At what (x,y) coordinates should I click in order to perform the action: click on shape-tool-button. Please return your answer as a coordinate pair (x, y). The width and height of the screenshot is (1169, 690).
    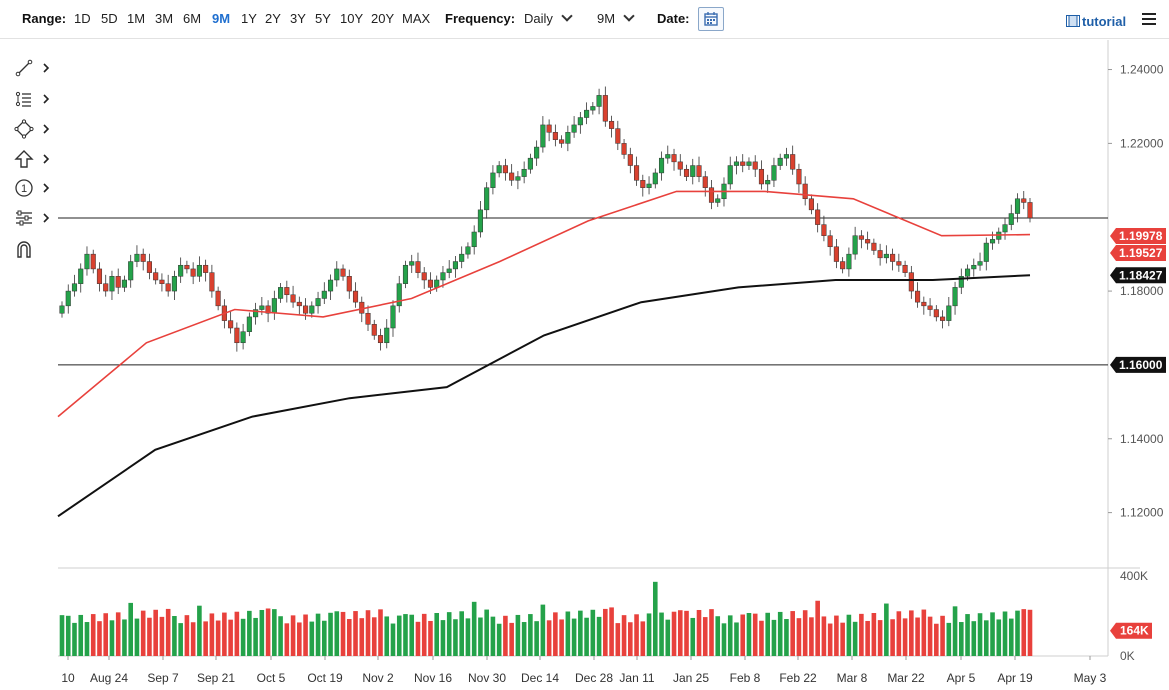
    Looking at the image, I should click on (34, 129).